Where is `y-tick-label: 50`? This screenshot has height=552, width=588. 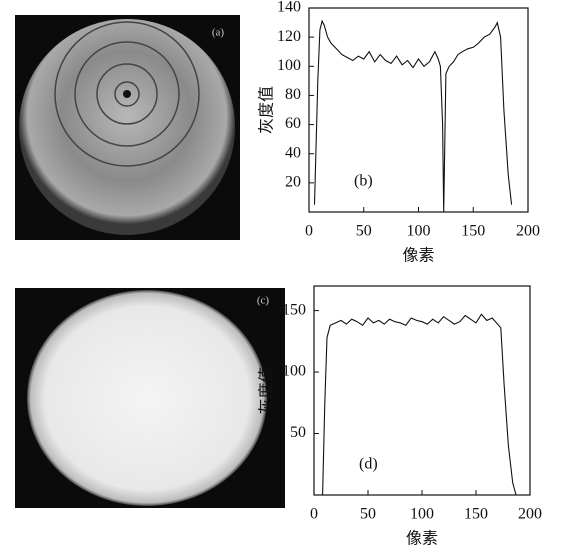 y-tick-label: 50 is located at coordinates (298, 432).